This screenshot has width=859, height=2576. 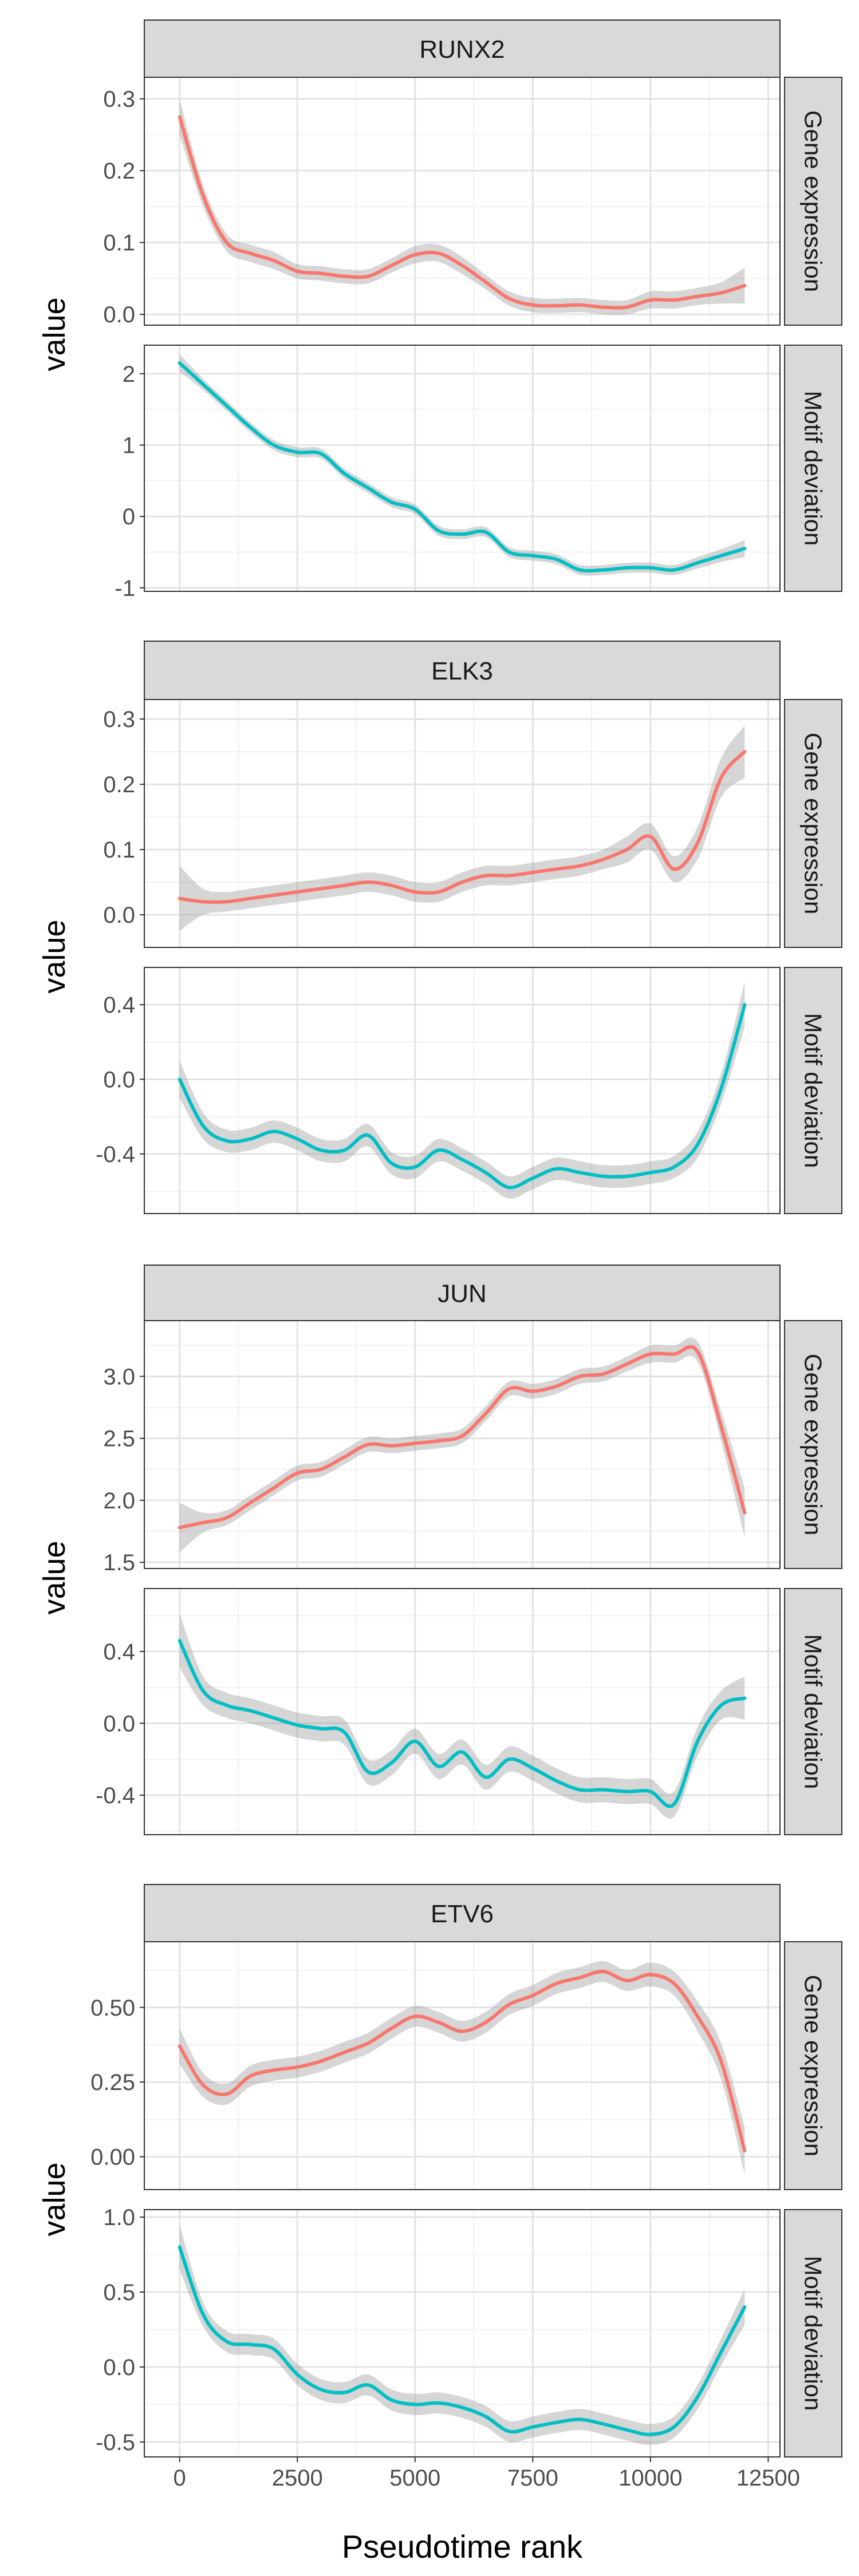 What do you see at coordinates (129, 445) in the screenshot?
I see `y-tick-label: 1` at bounding box center [129, 445].